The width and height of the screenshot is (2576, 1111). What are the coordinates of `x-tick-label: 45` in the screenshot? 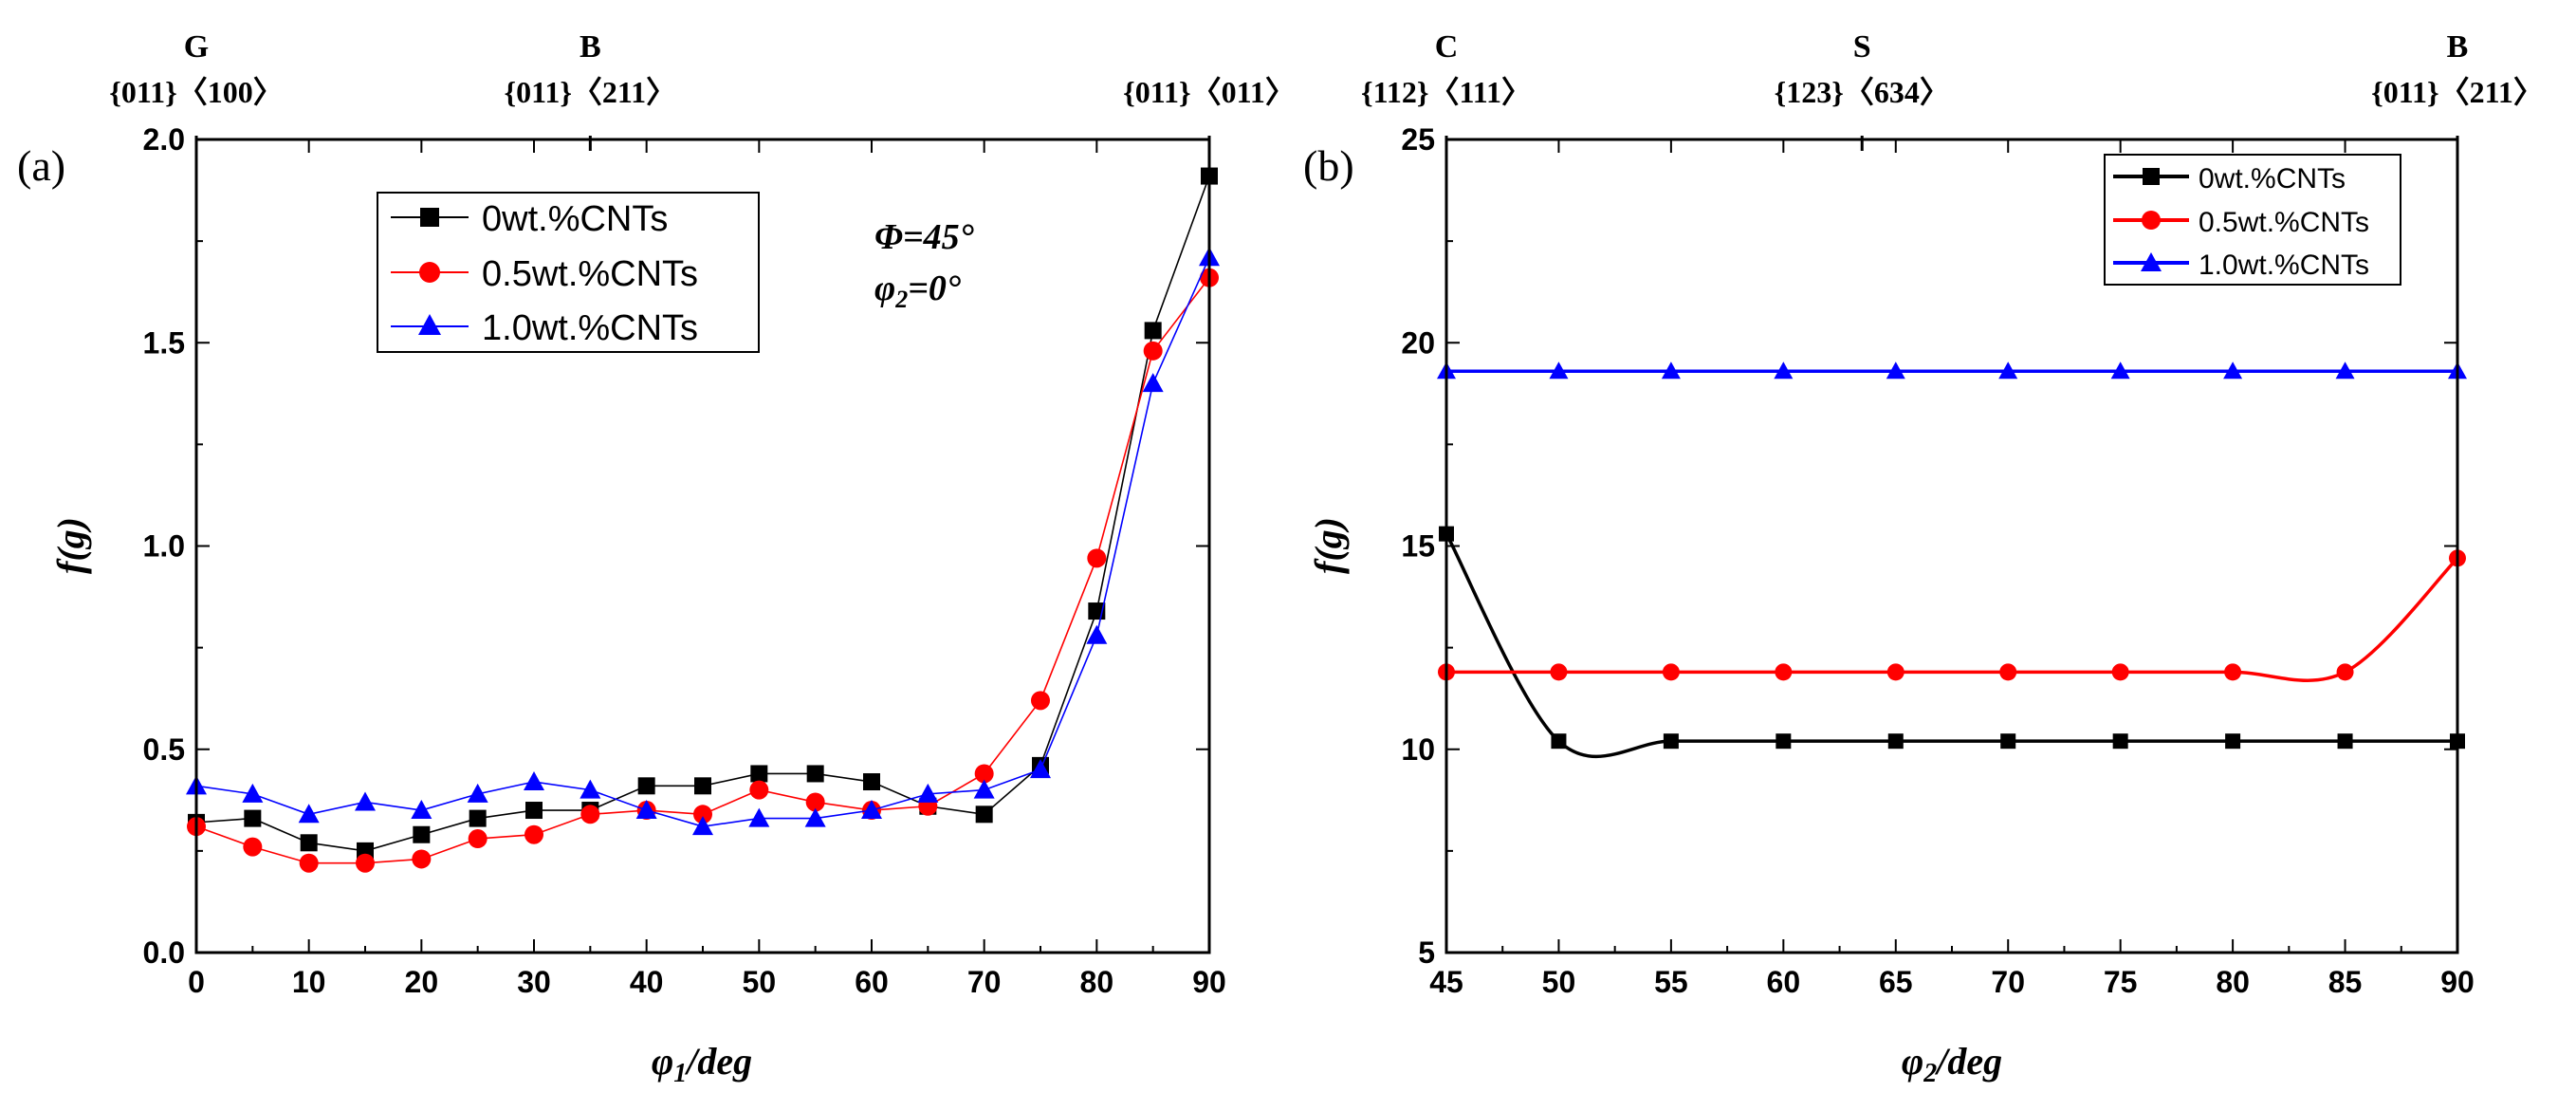 It's located at (1446, 982).